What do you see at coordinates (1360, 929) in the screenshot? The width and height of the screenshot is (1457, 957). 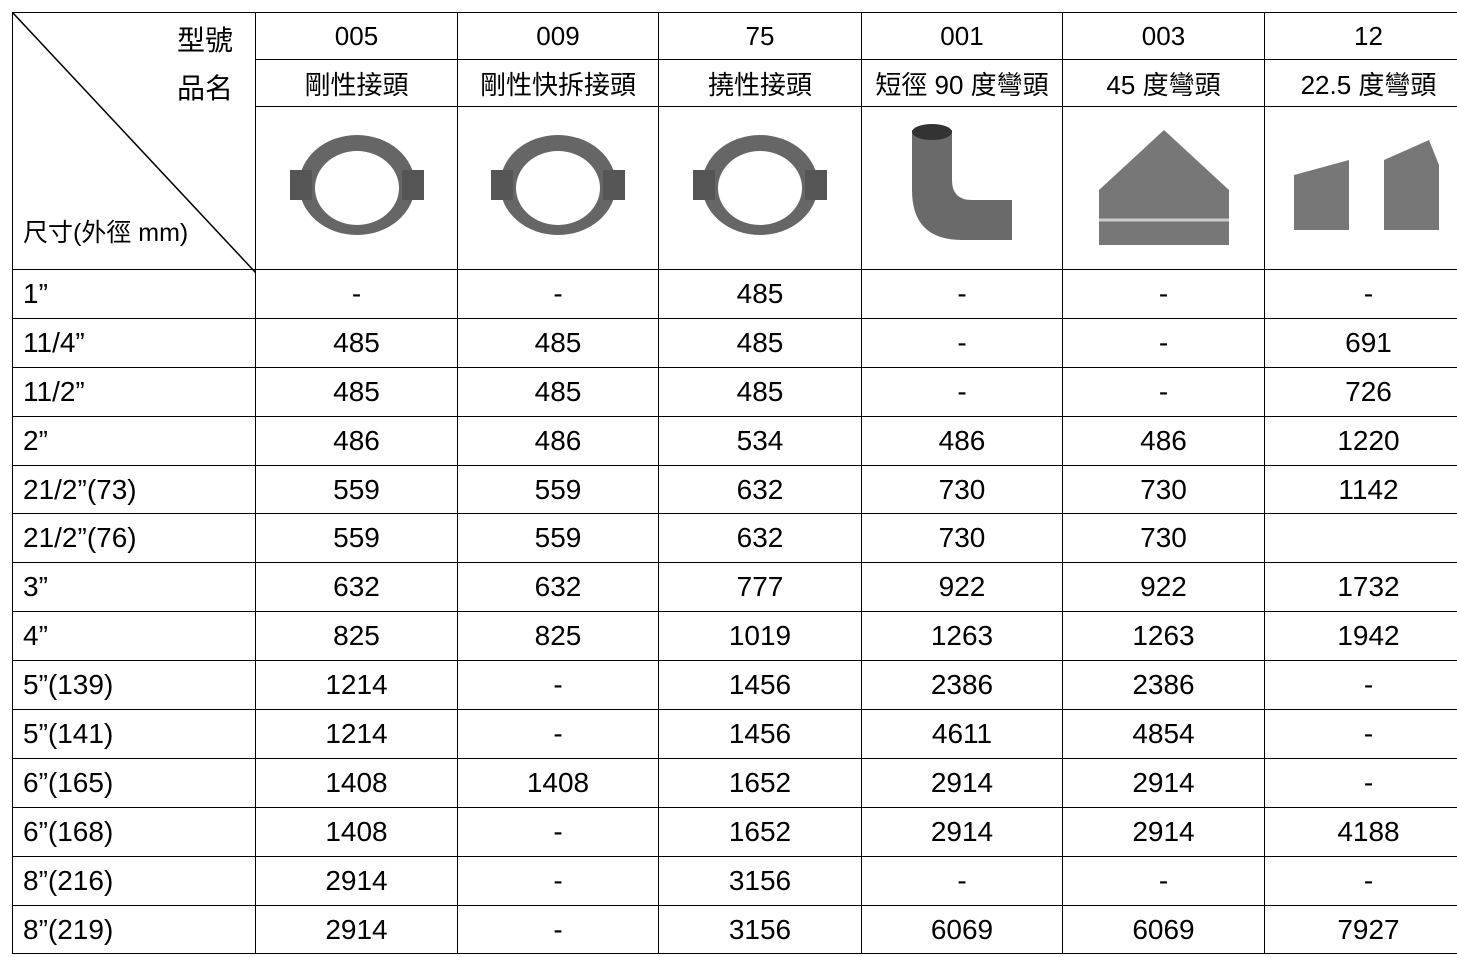 I see `value-cell: 7927` at bounding box center [1360, 929].